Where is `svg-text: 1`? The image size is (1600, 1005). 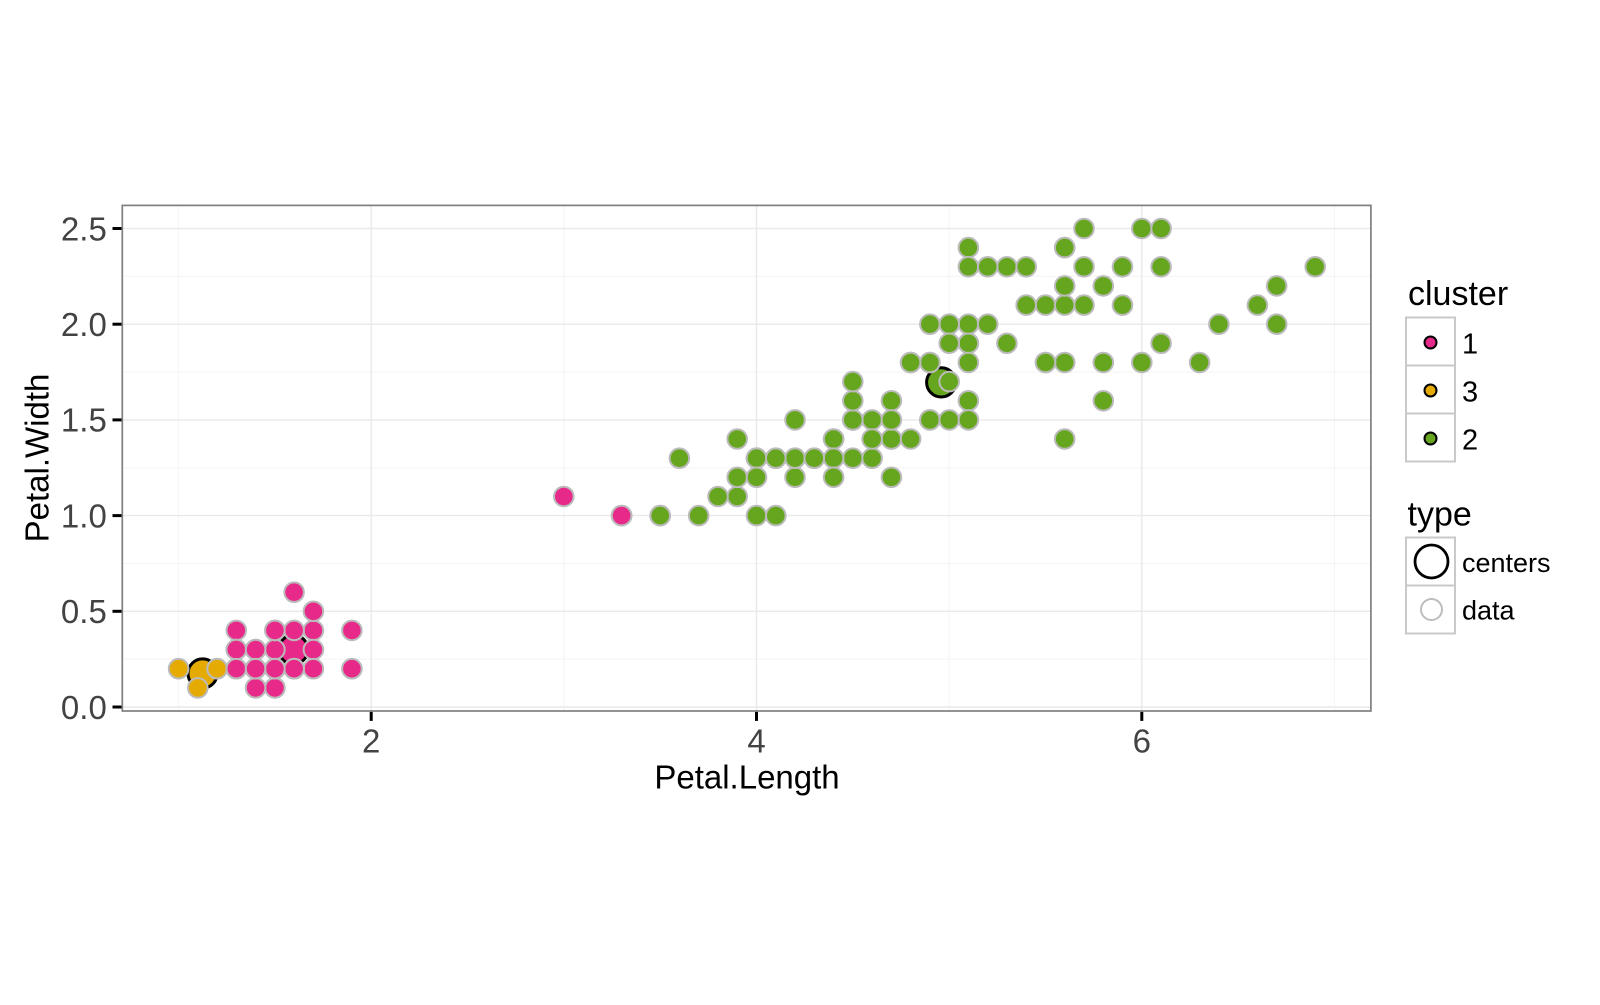
svg-text: 1 is located at coordinates (1470, 344).